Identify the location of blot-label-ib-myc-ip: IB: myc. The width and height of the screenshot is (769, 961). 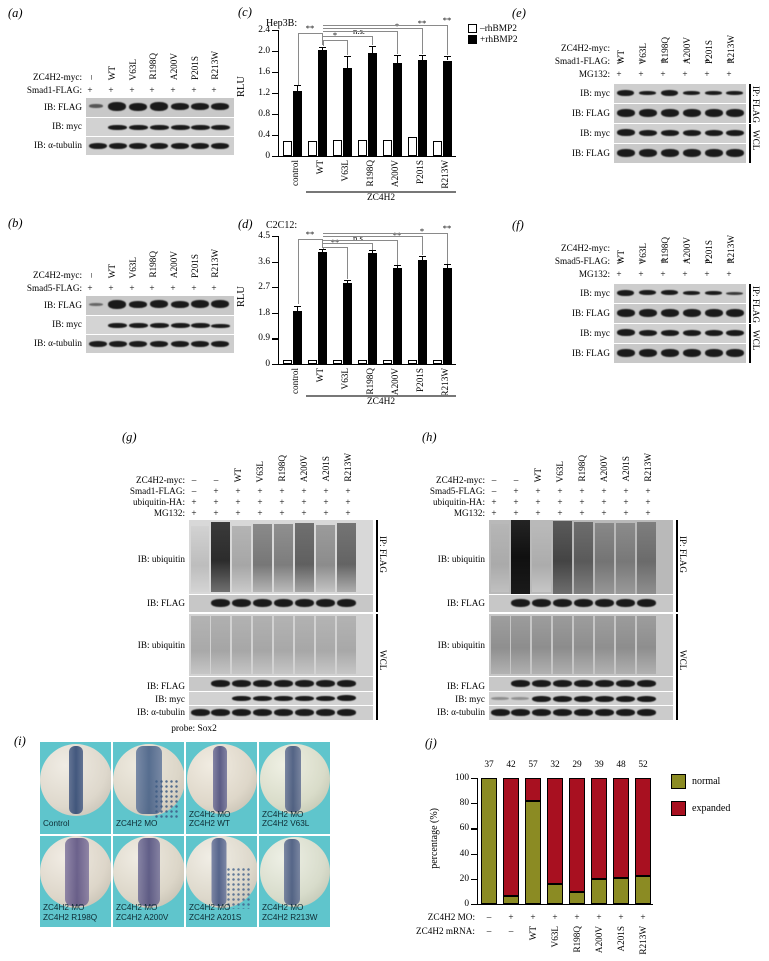
(595, 293).